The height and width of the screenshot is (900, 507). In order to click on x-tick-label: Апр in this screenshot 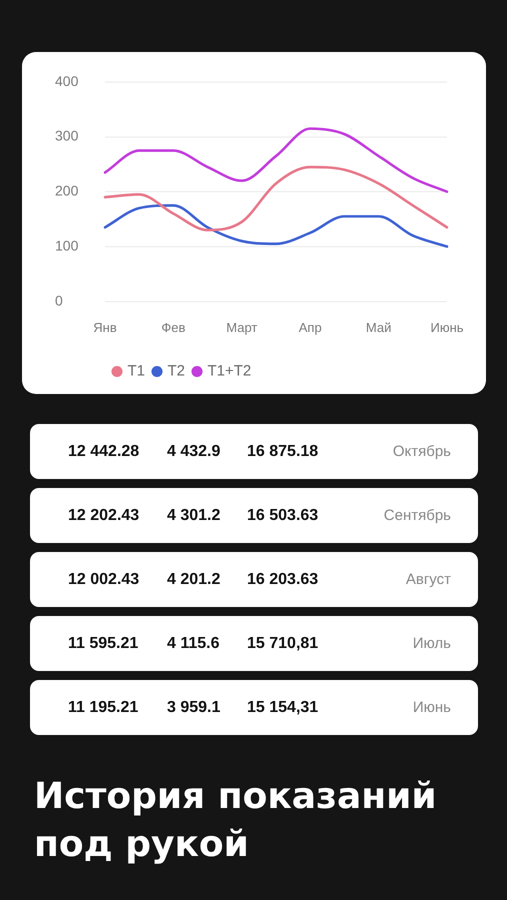, I will do `click(310, 327)`.